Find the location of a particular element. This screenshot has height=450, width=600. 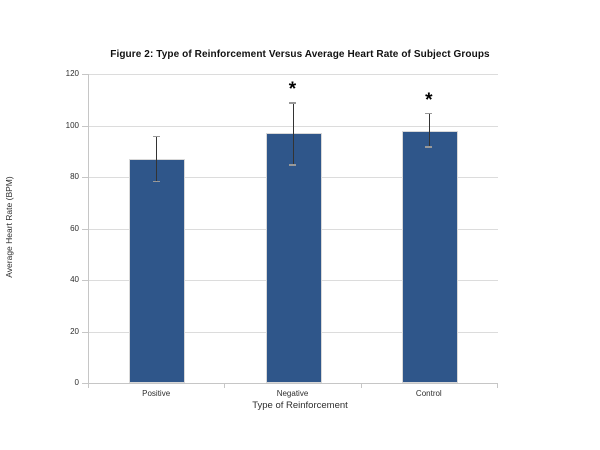

y-tick-label: 60 is located at coordinates (74, 228).